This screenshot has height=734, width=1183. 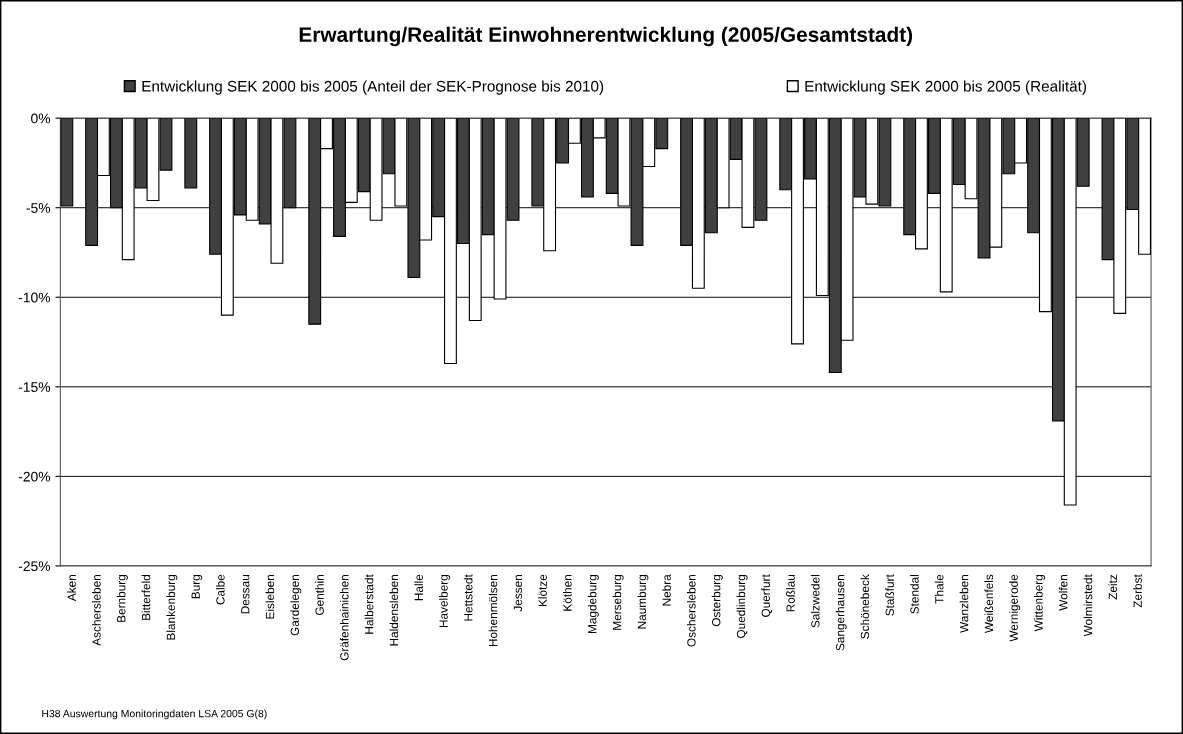 What do you see at coordinates (146, 597) in the screenshot?
I see `x-tick-label: Bitterfeld` at bounding box center [146, 597].